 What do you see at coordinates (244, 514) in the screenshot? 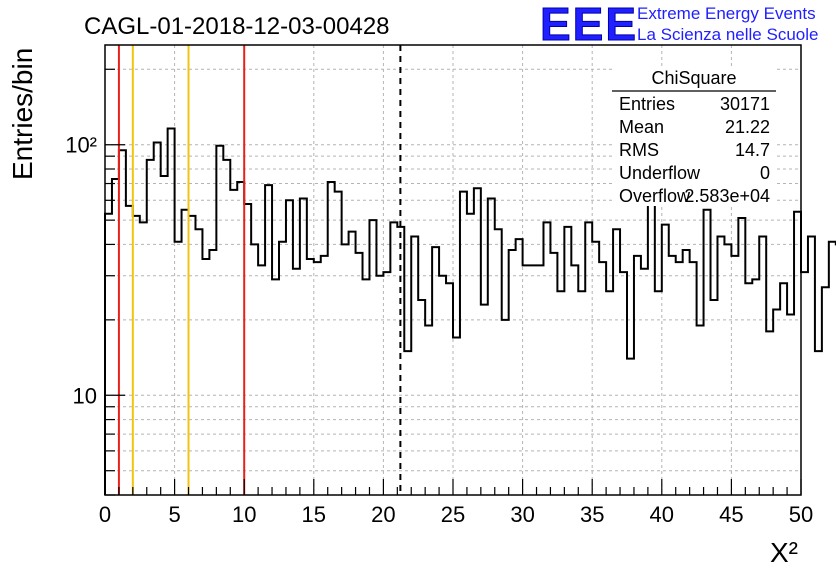
I see `x-tick-label: 10` at bounding box center [244, 514].